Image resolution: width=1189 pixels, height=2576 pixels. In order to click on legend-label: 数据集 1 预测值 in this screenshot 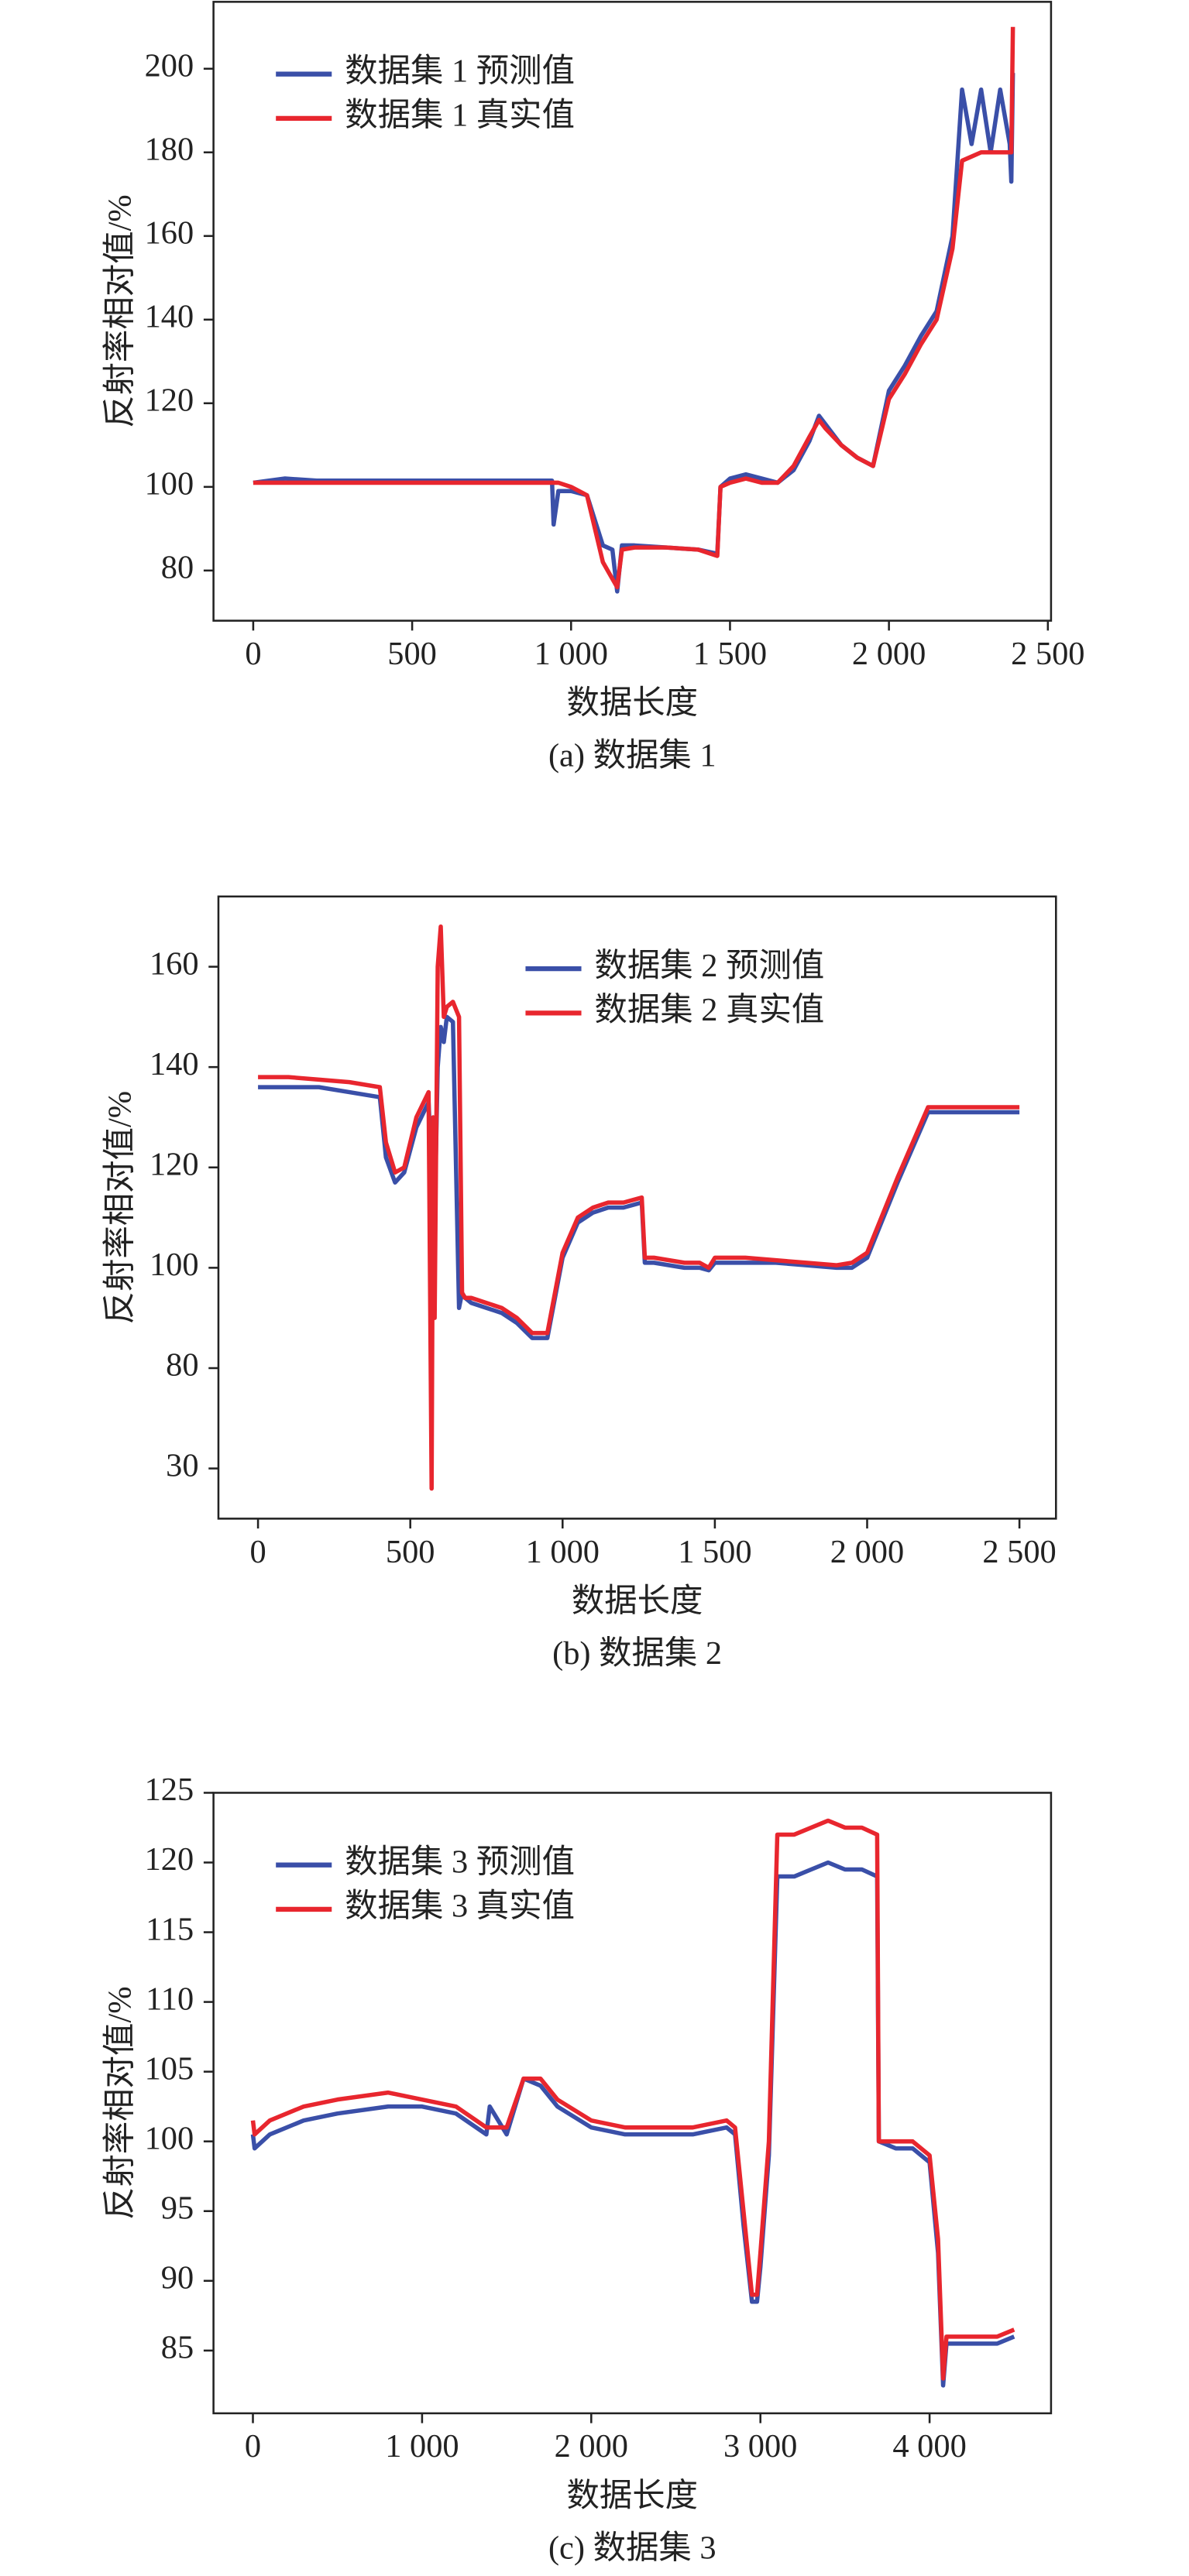, I will do `click(460, 71)`.